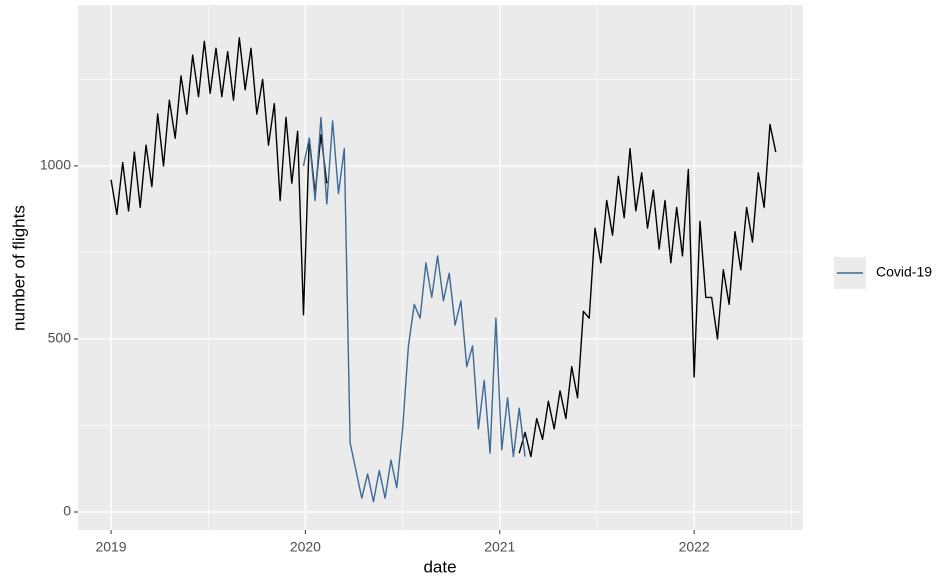 This screenshot has height=579, width=947. Describe the element at coordinates (904, 272) in the screenshot. I see `legend-label: Covid-19` at that location.